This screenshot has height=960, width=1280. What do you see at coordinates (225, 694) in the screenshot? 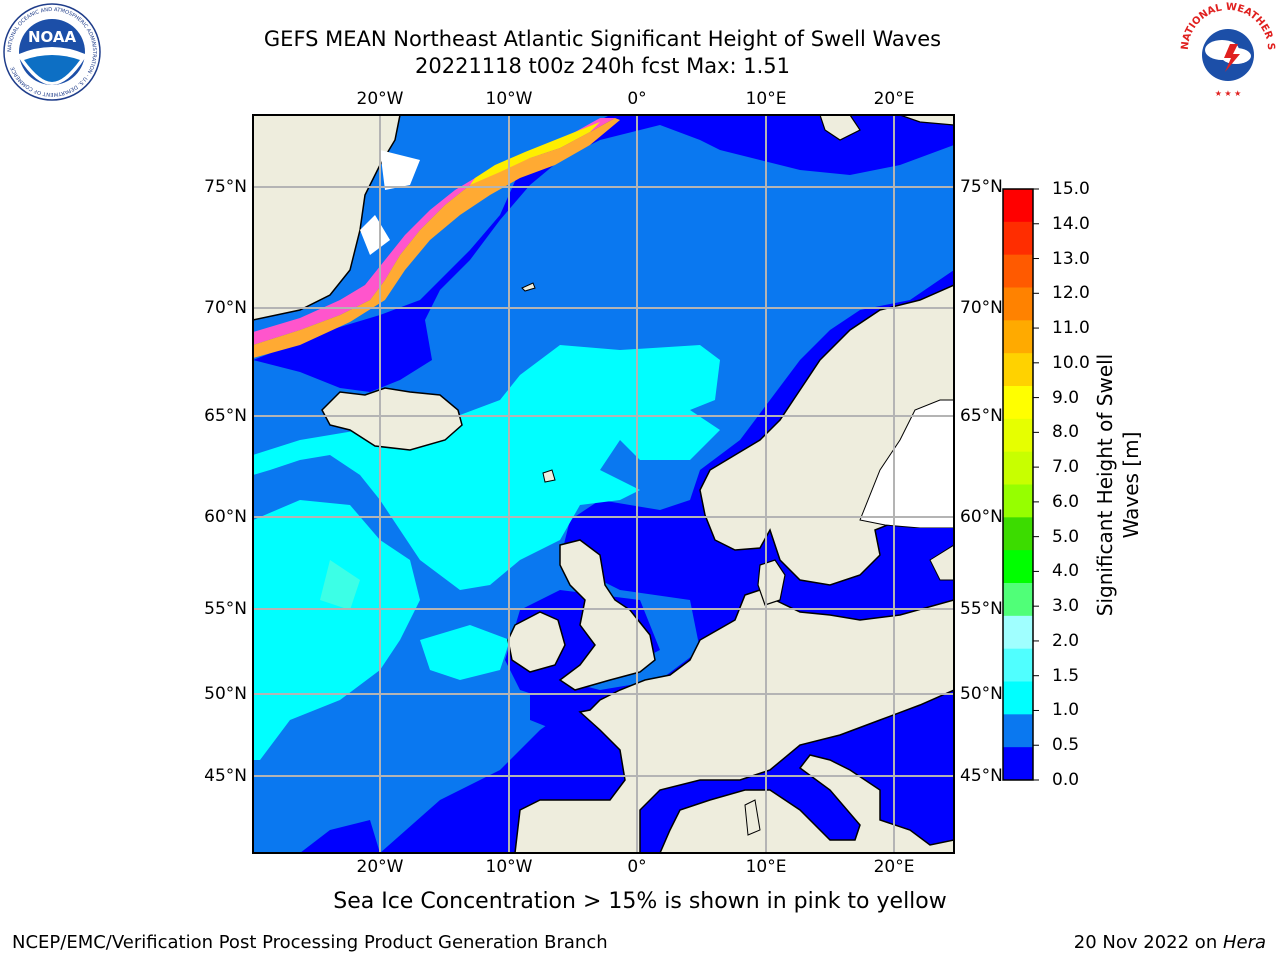
I see `lat-tick-left: 50°N` at bounding box center [225, 694].